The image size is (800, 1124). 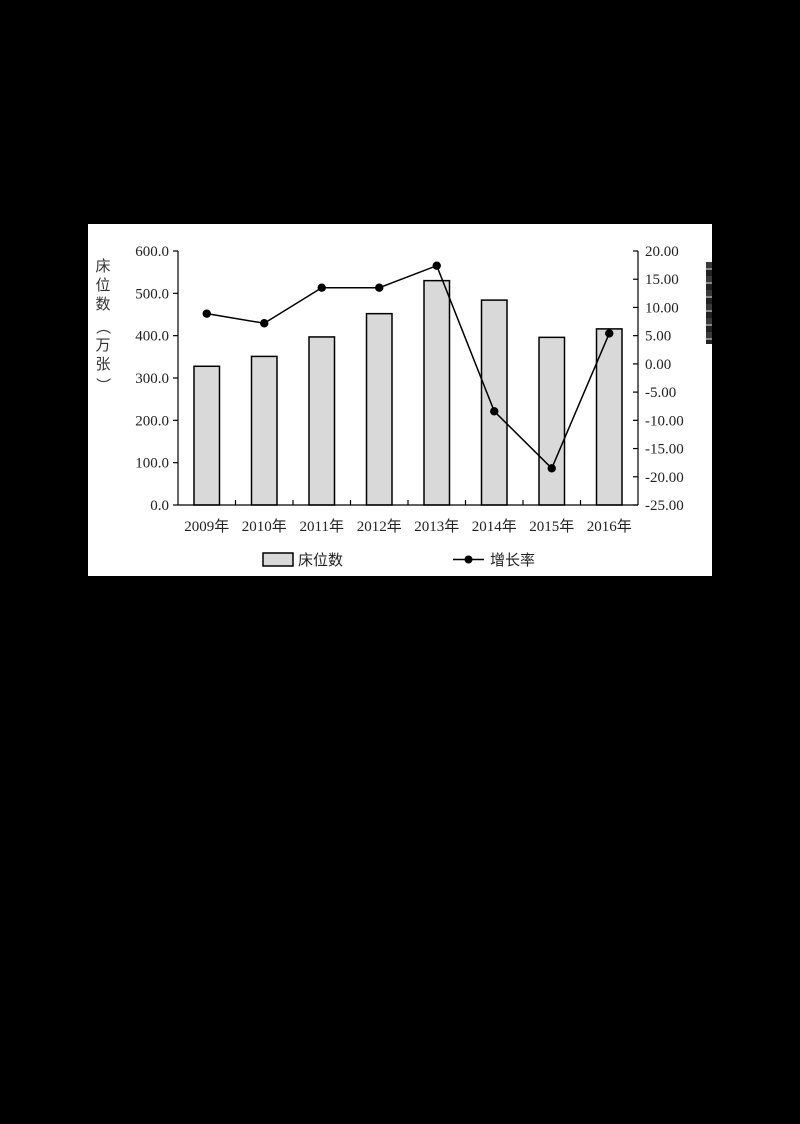 What do you see at coordinates (152, 421) in the screenshot?
I see `left-tick-label: 200.0` at bounding box center [152, 421].